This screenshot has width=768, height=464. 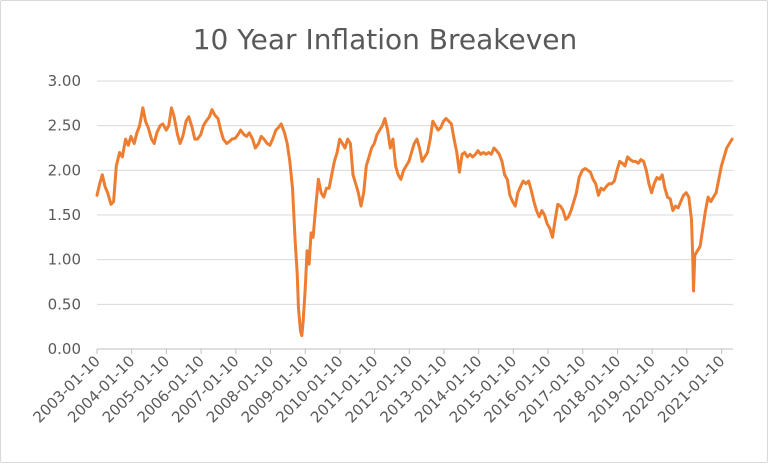 What do you see at coordinates (64, 304) in the screenshot?
I see `y-tick-label: 0.50` at bounding box center [64, 304].